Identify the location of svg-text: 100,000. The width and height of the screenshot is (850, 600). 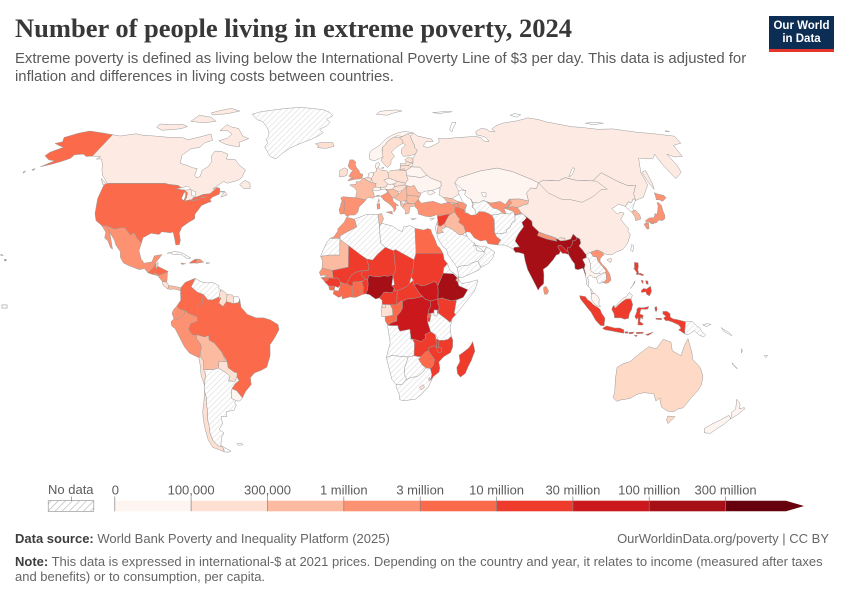
(191, 490).